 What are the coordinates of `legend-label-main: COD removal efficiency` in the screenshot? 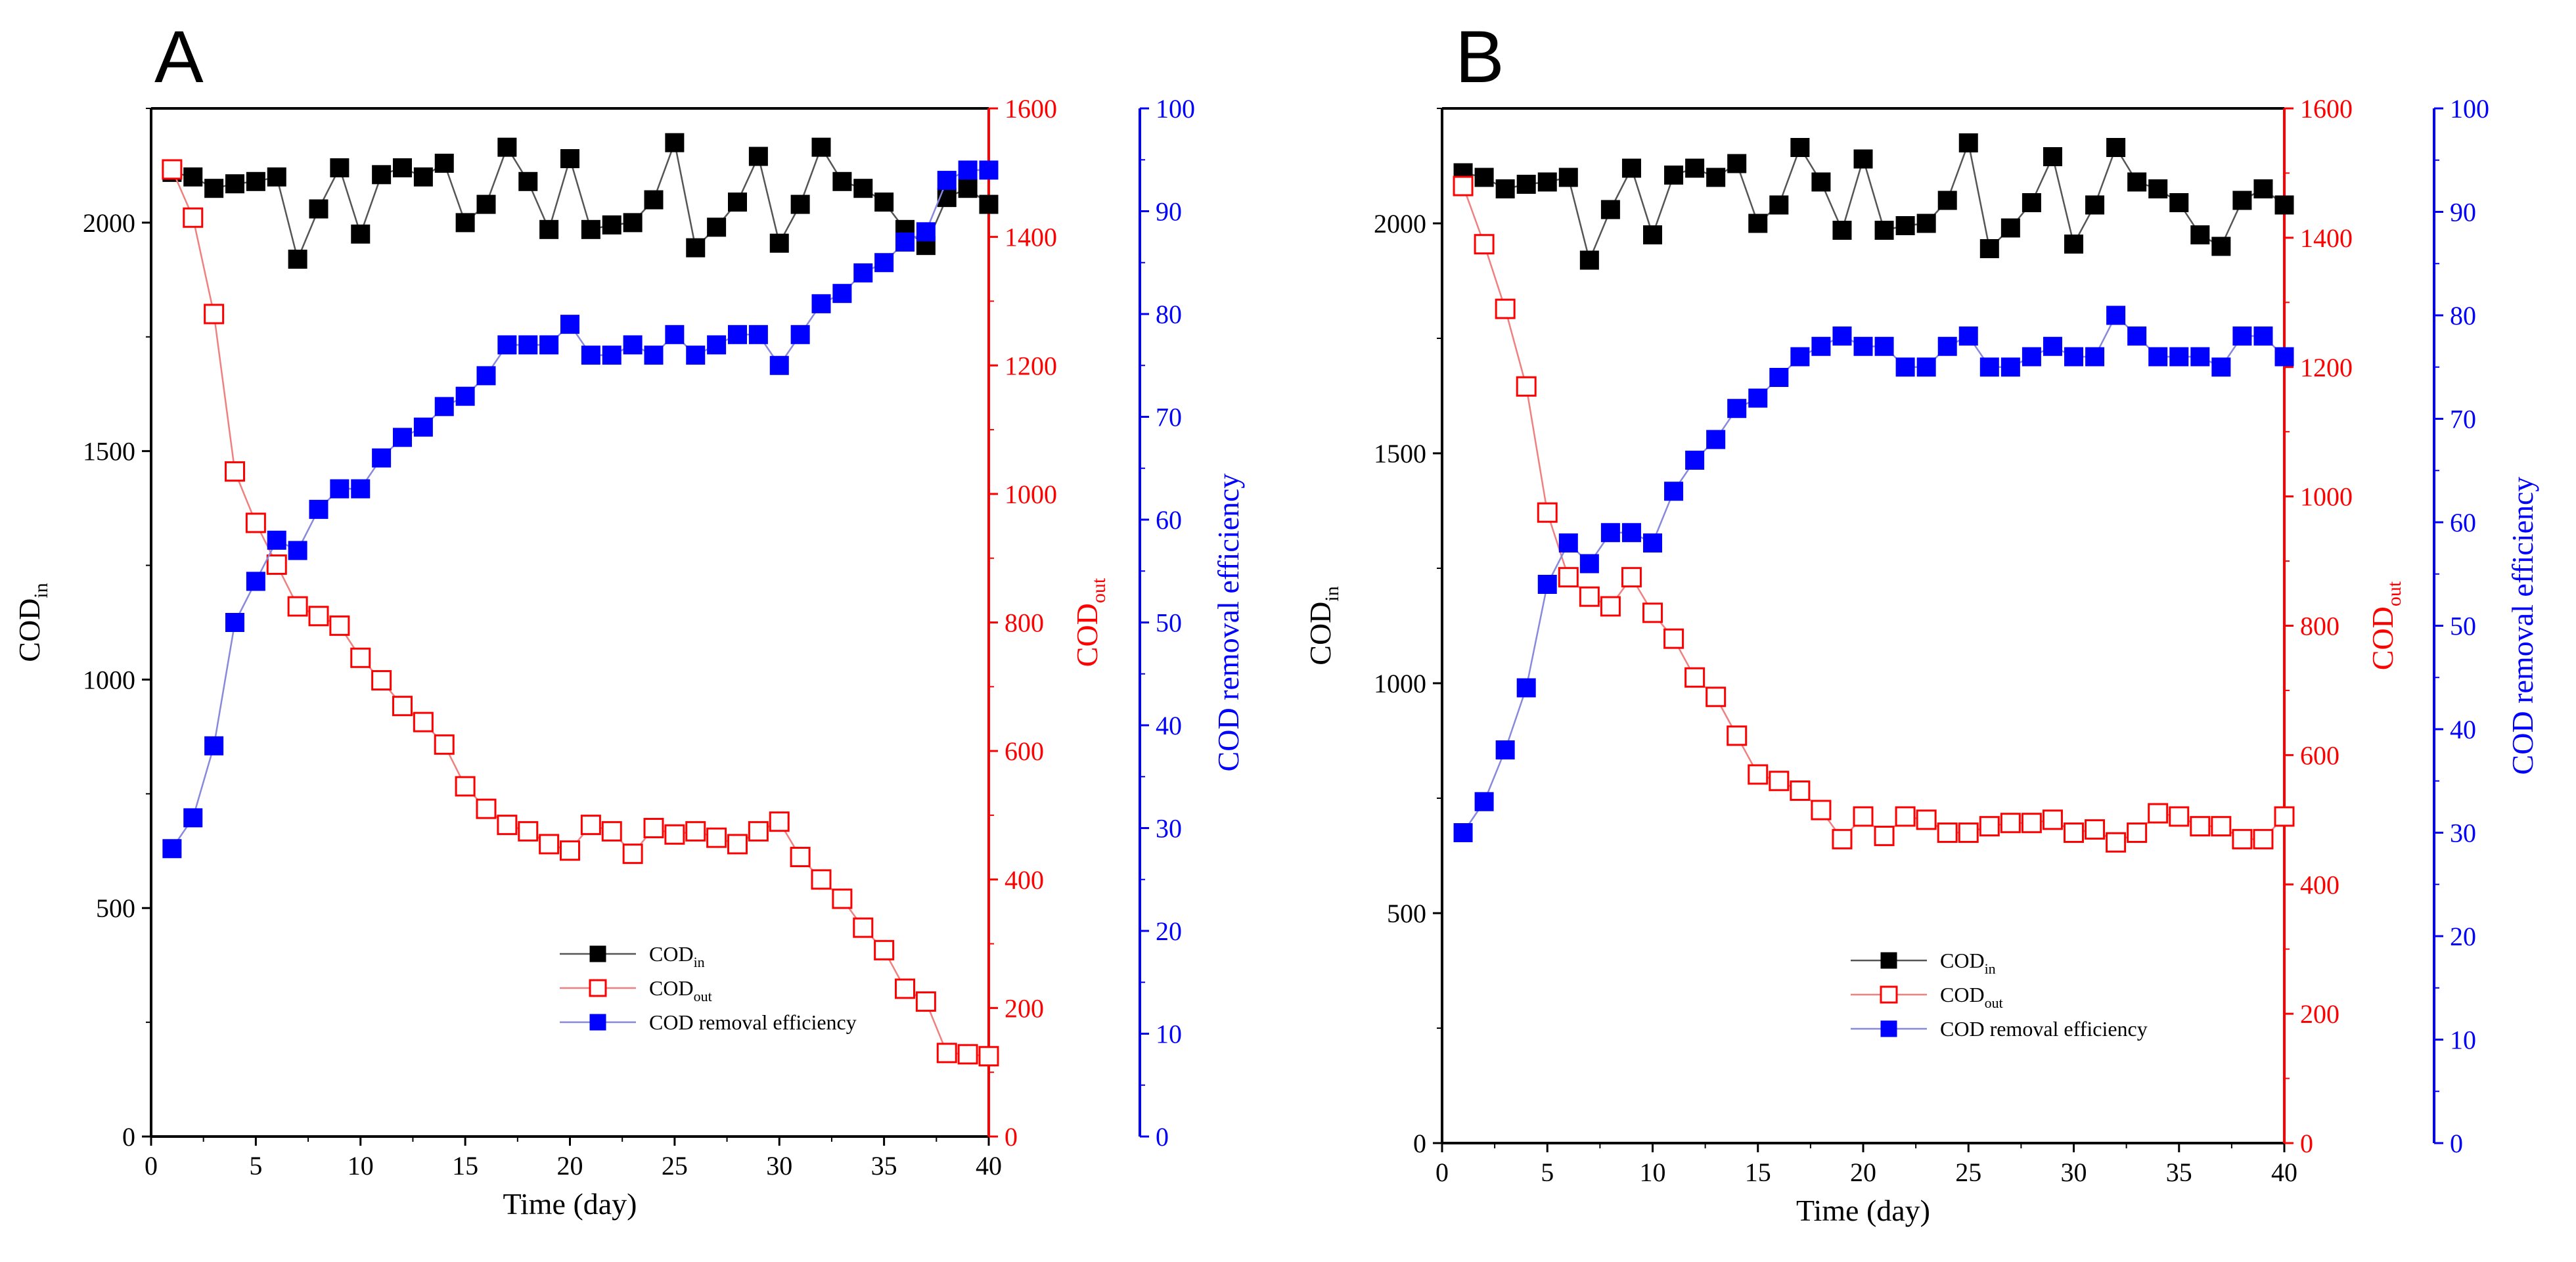 It's located at (753, 1022).